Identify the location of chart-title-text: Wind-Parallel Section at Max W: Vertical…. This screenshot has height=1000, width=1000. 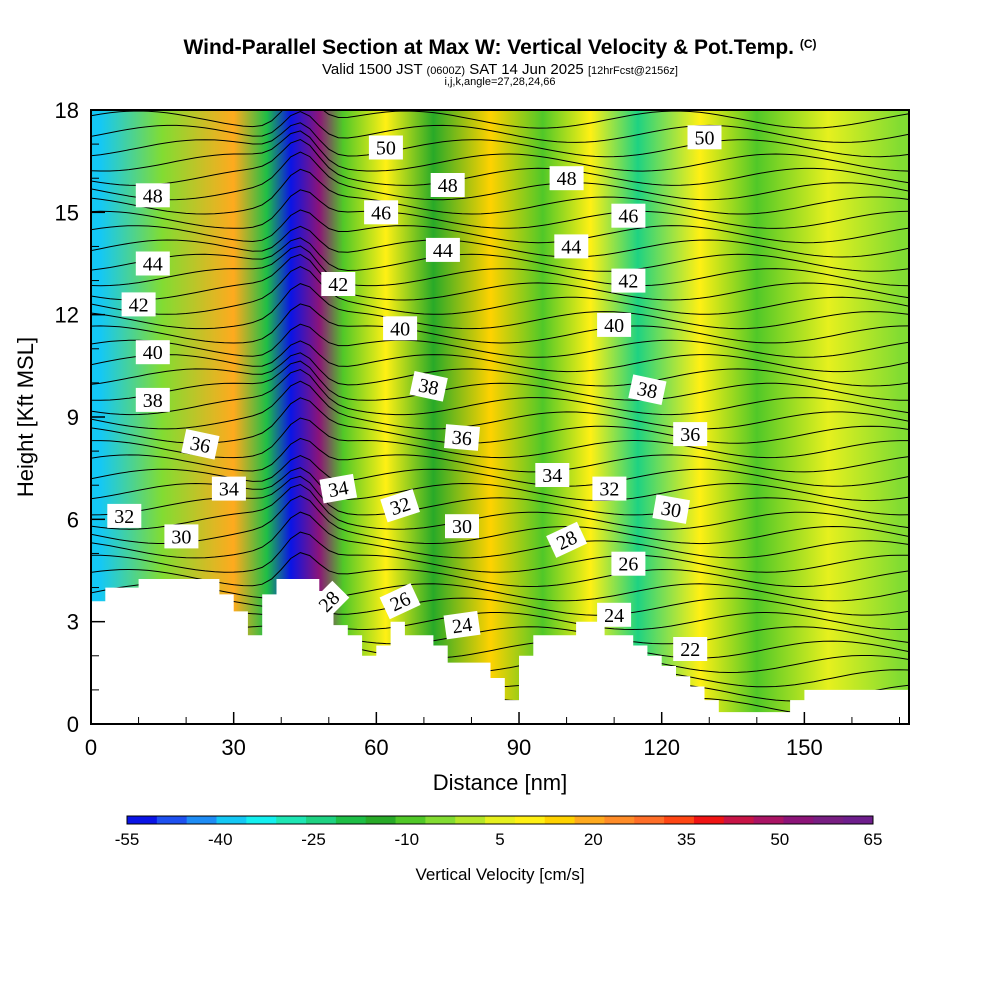
(488, 47).